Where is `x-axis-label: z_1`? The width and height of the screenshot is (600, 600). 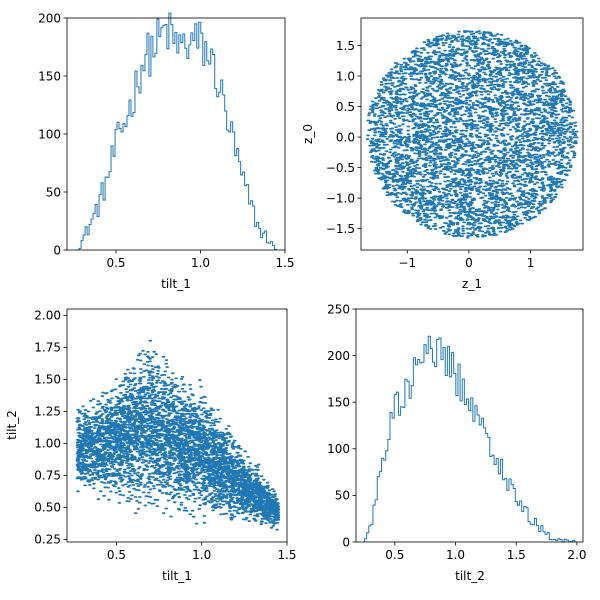
x-axis-label: z_1 is located at coordinates (472, 284).